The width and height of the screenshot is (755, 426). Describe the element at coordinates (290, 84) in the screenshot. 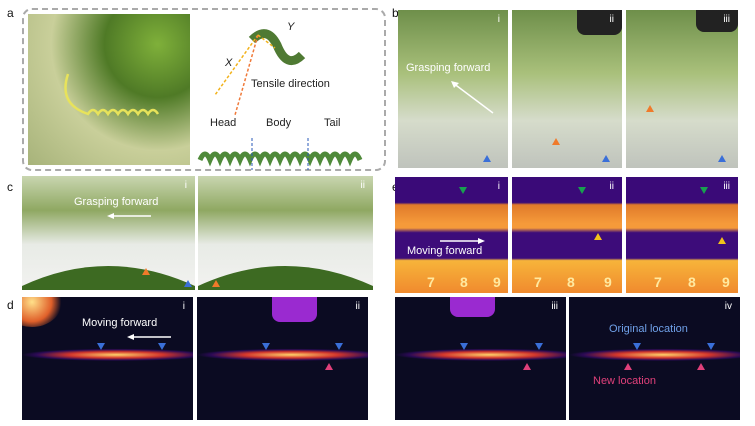

I see `tensile-direction-label: Tensile direction` at that location.